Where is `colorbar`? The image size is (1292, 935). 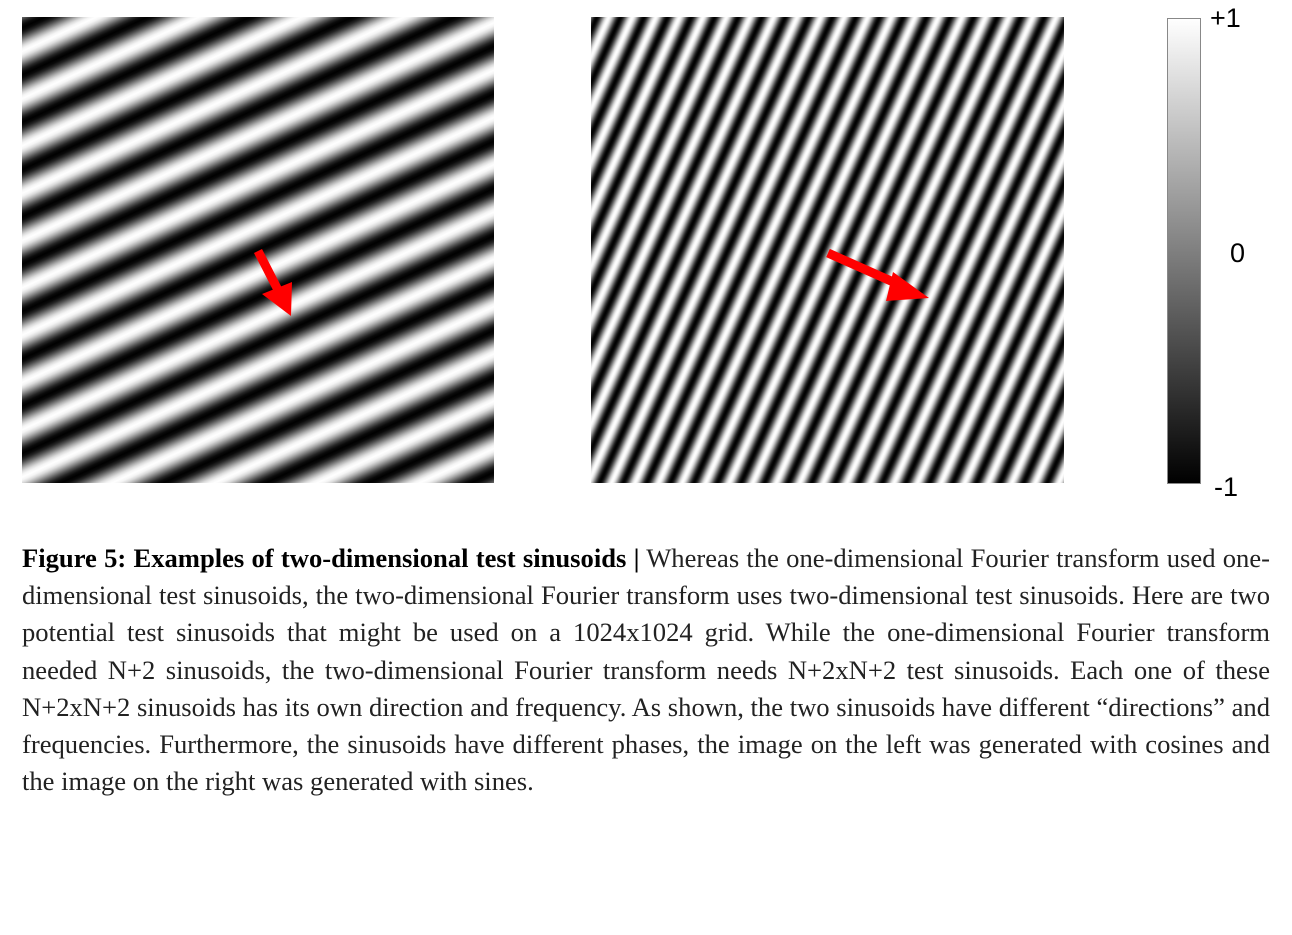 colorbar is located at coordinates (1184, 251).